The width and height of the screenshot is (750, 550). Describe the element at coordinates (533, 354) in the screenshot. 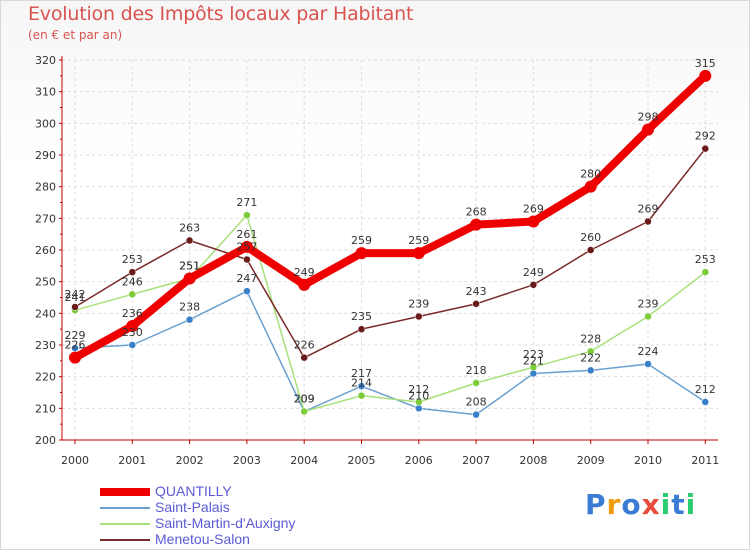

I see `data-label-saint-martin-d-auxigny: 223` at that location.